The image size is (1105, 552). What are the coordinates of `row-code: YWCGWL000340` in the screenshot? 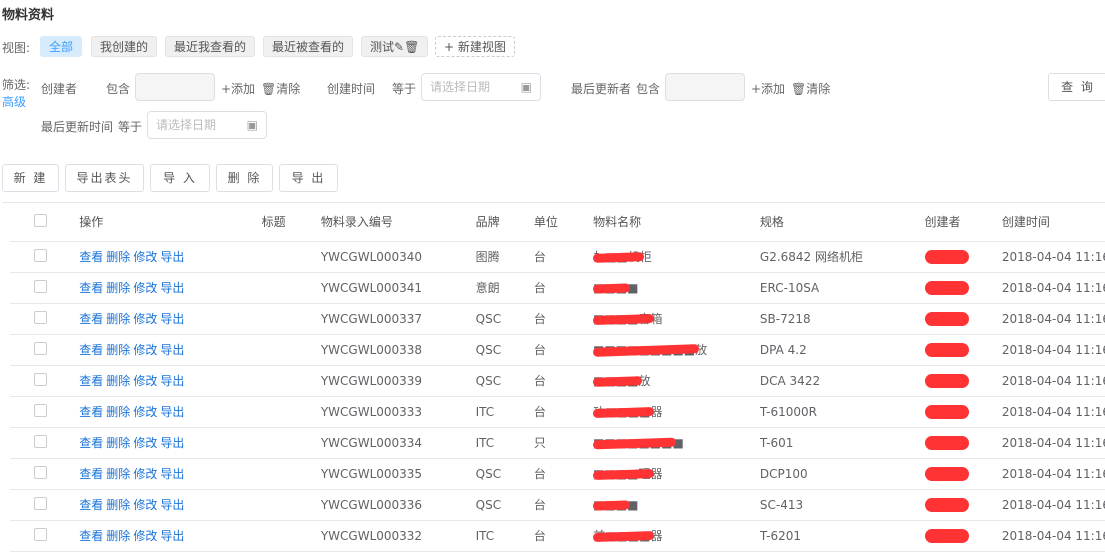 It's located at (398, 257).